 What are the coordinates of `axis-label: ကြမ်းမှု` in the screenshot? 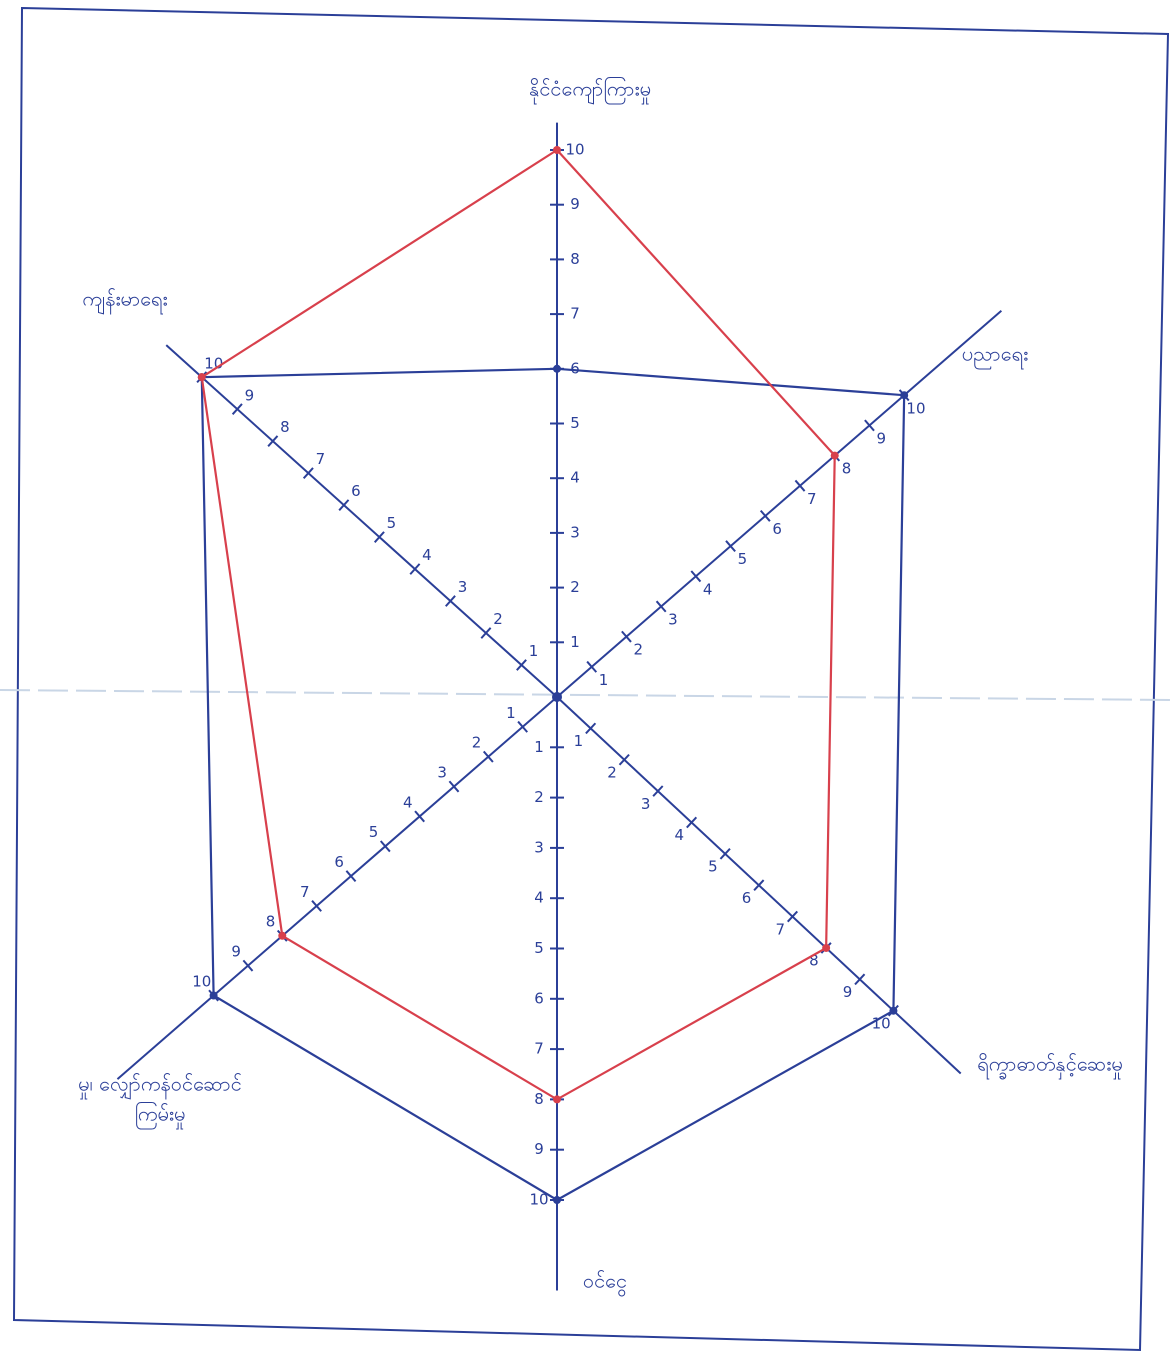 It's located at (160, 1116).